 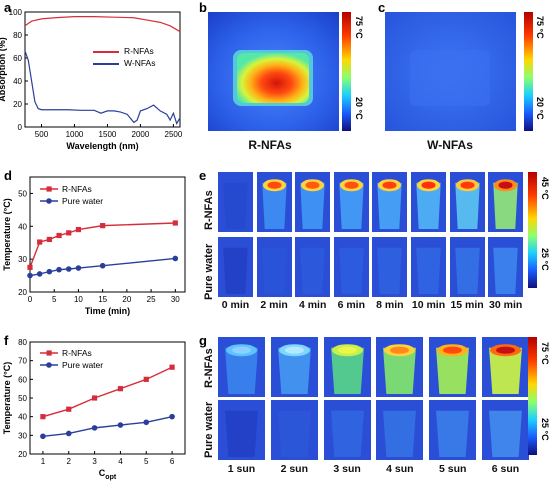 What do you see at coordinates (209, 429) in the screenshot?
I see `row-label-g-pure-water: Pure water` at bounding box center [209, 429].